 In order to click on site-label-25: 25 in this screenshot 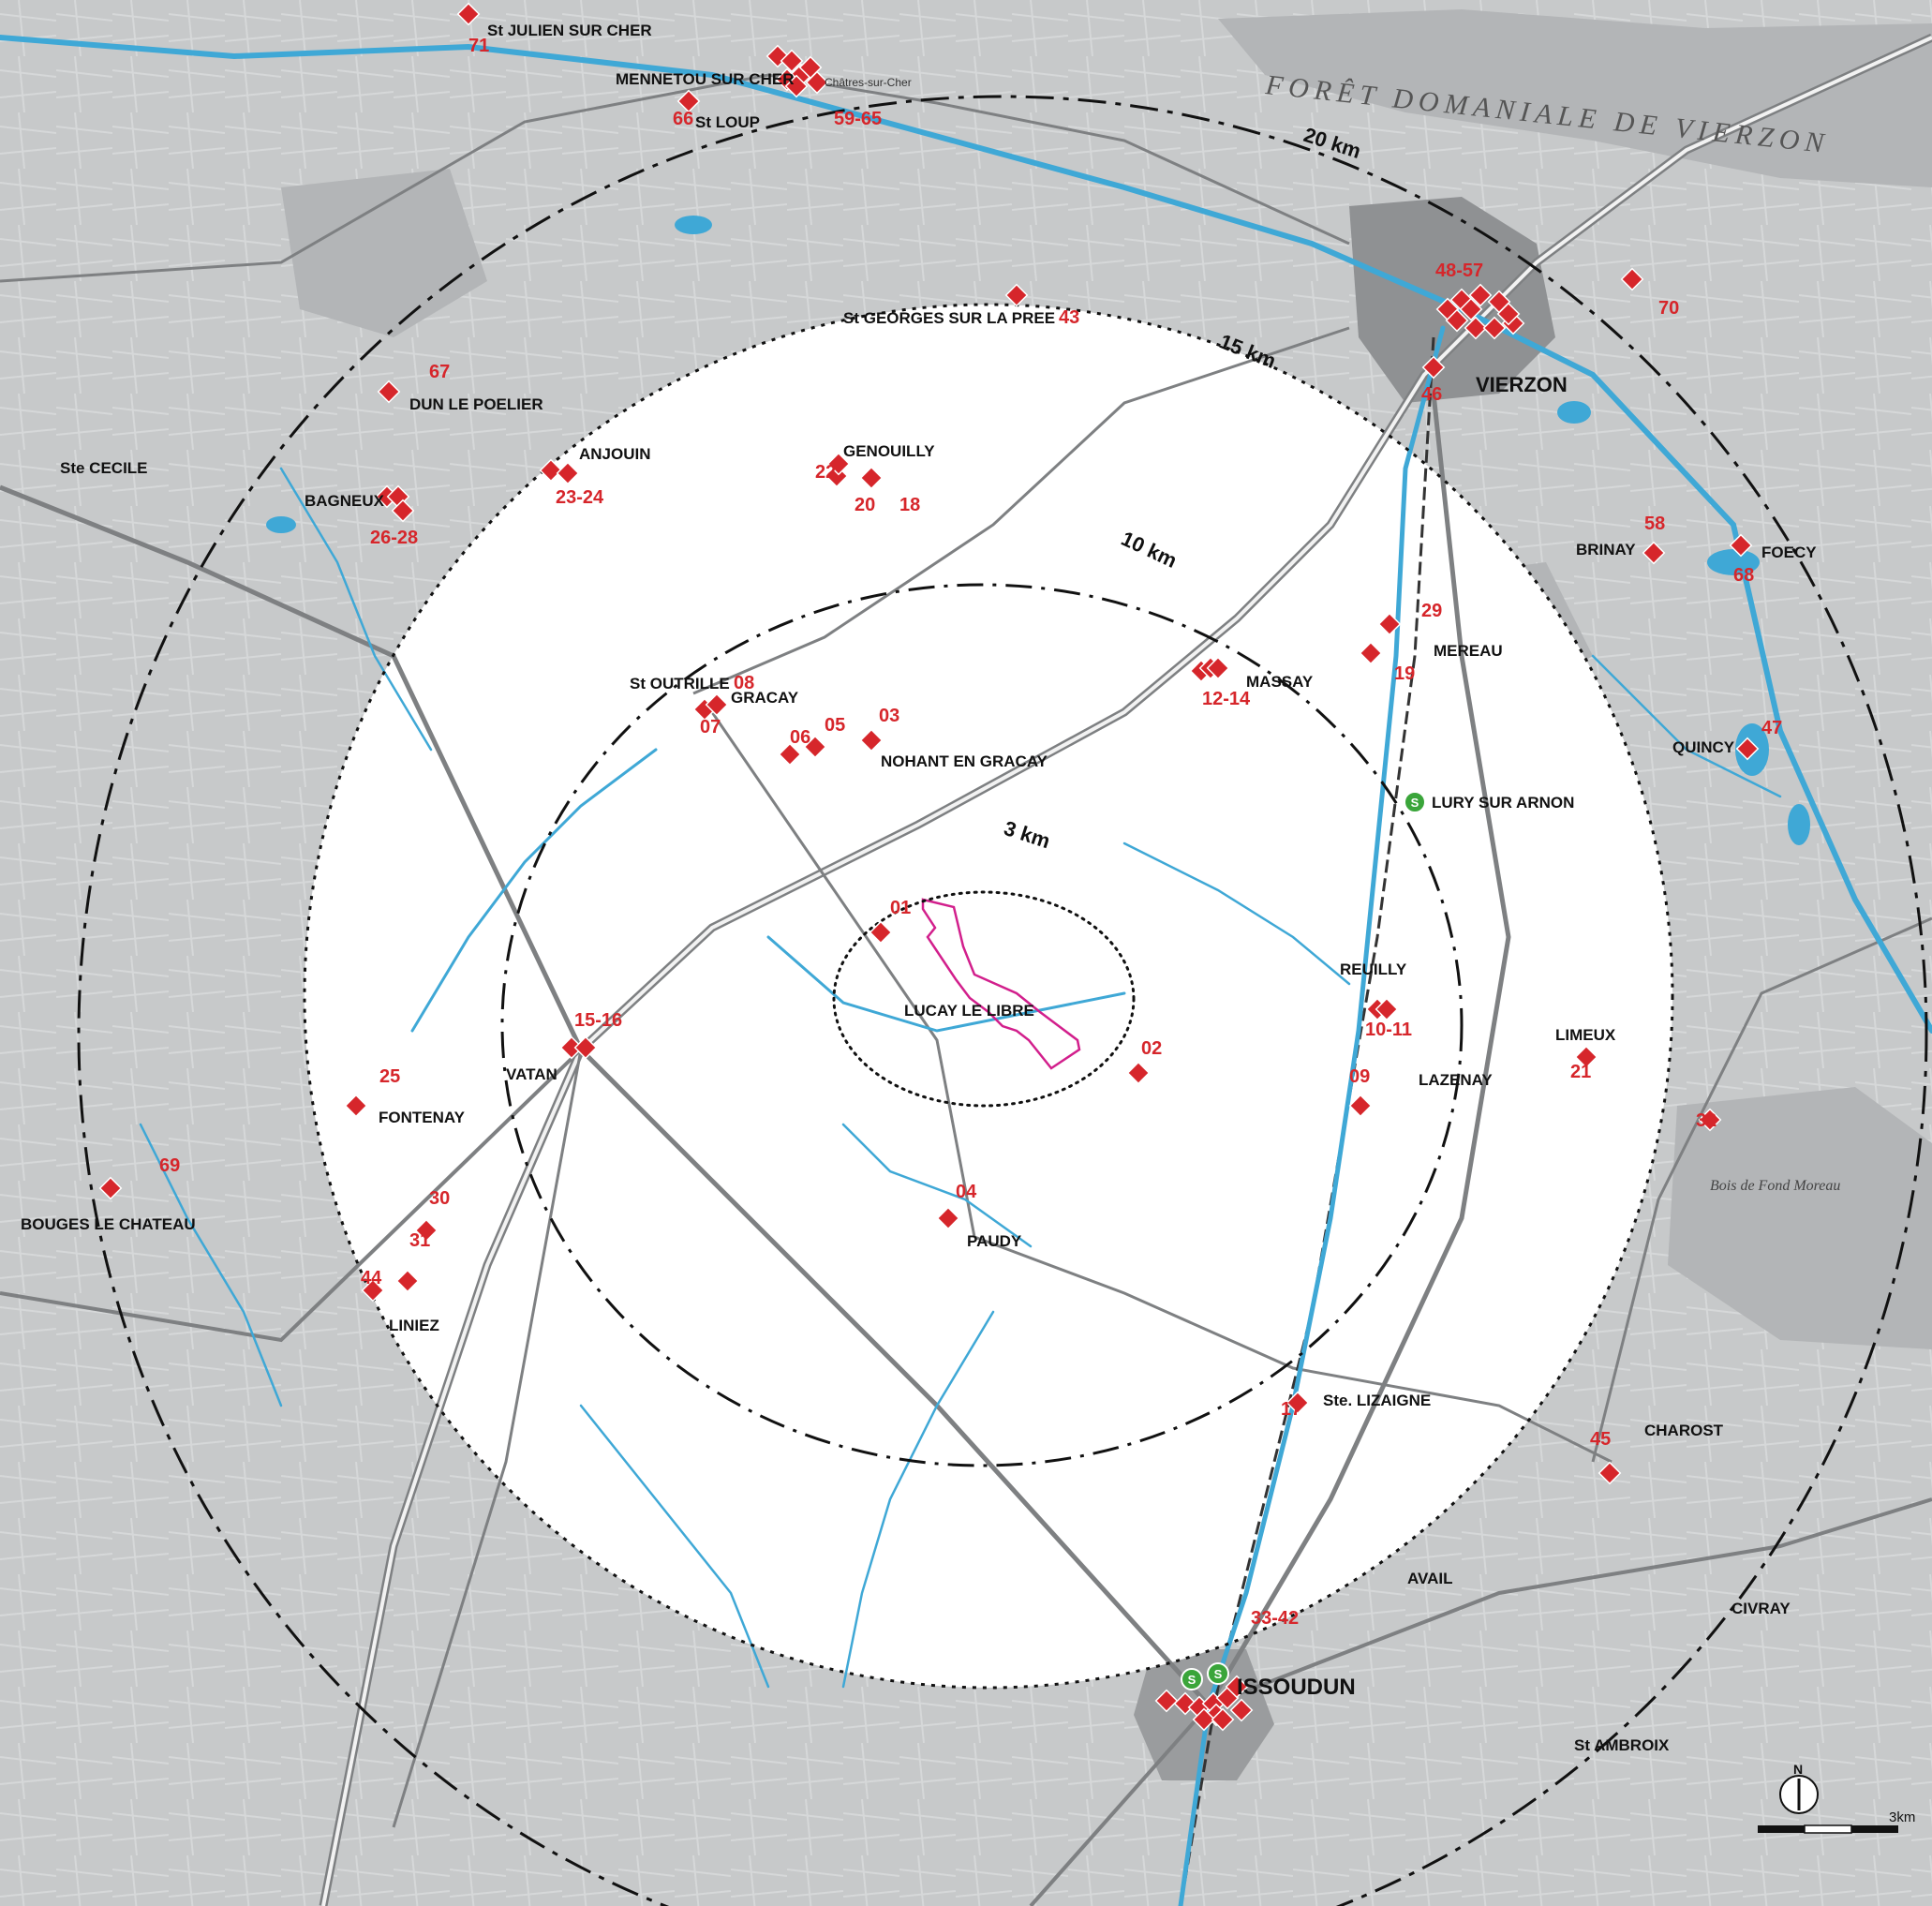, I will do `click(390, 1076)`.